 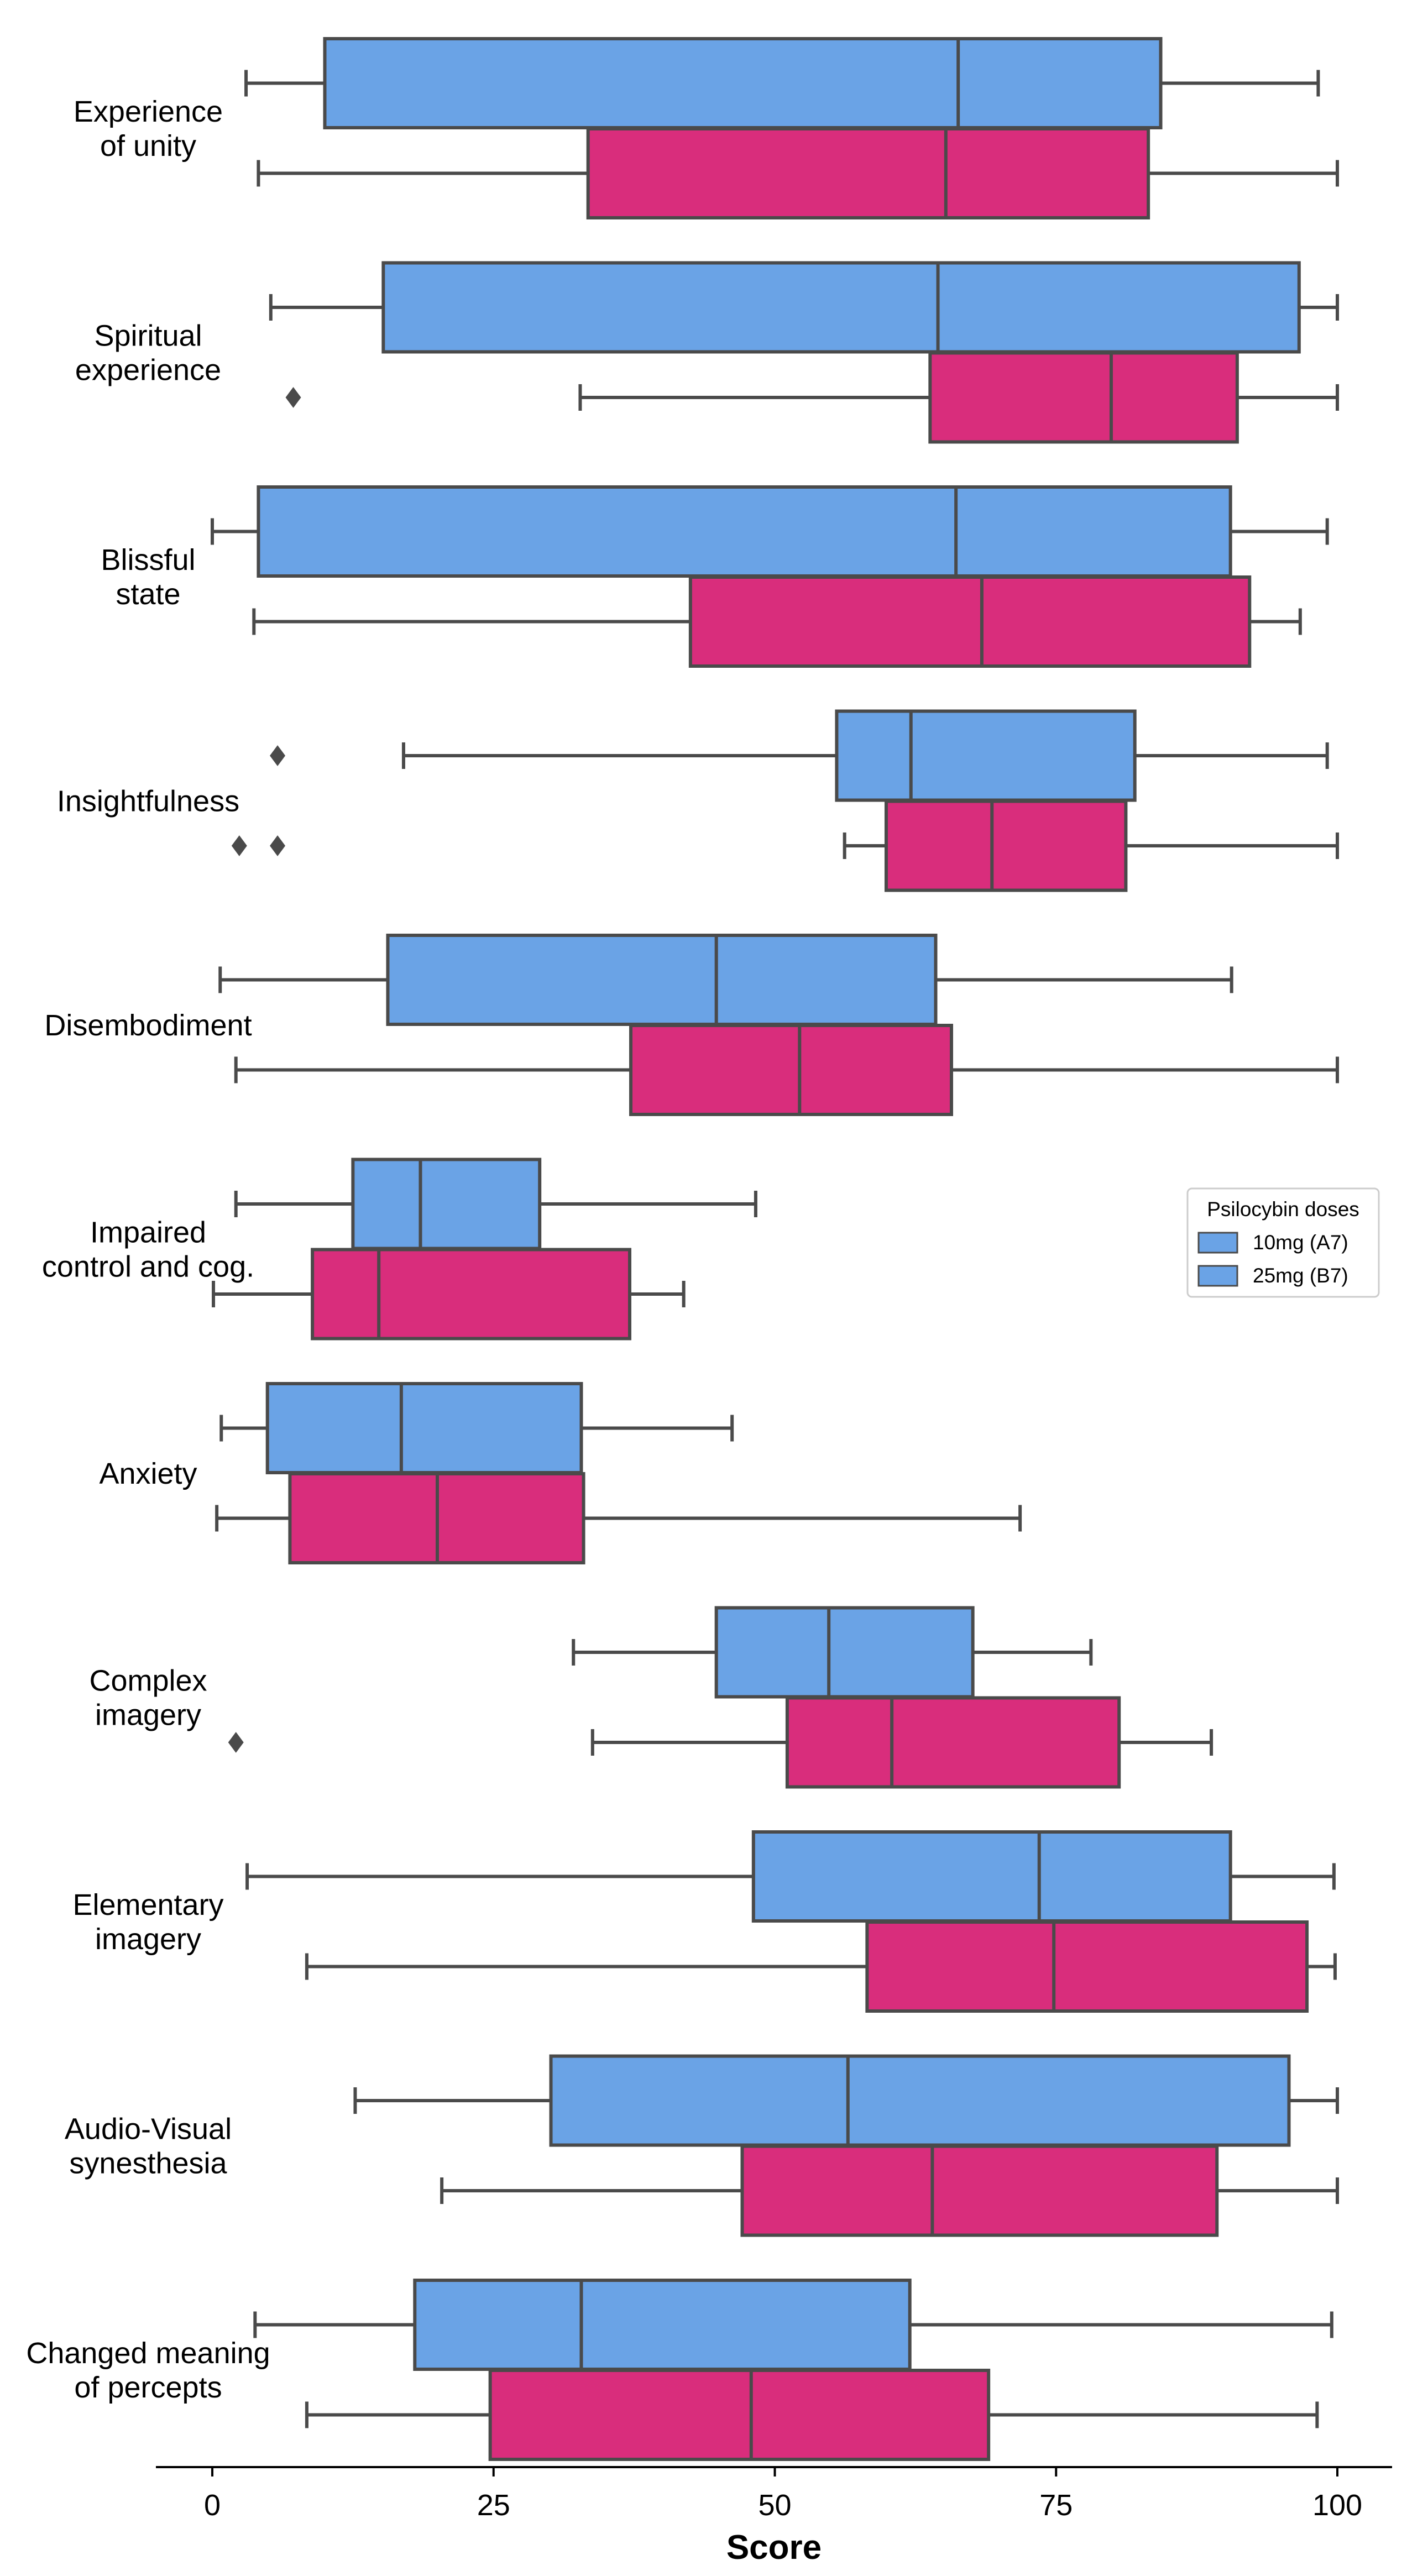 I want to click on x-axis: 0 25 50 75 100 Score, so click(x=774, y=2516).